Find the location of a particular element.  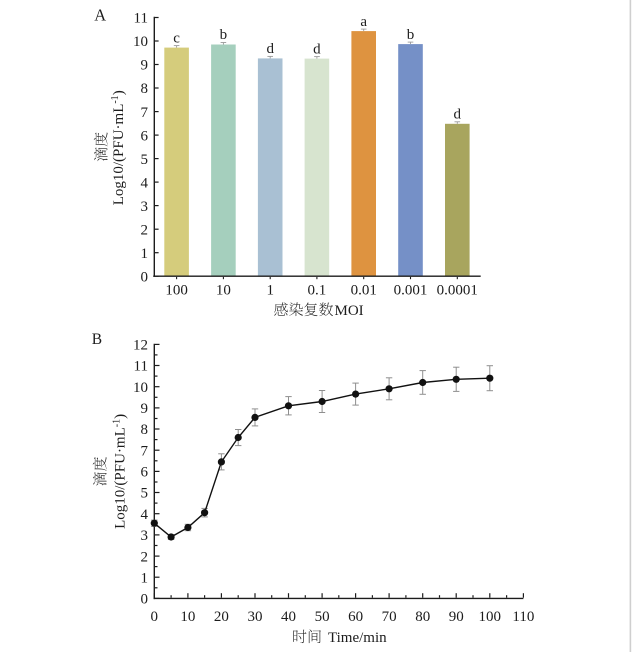

svg-text: 80 is located at coordinates (422, 617).